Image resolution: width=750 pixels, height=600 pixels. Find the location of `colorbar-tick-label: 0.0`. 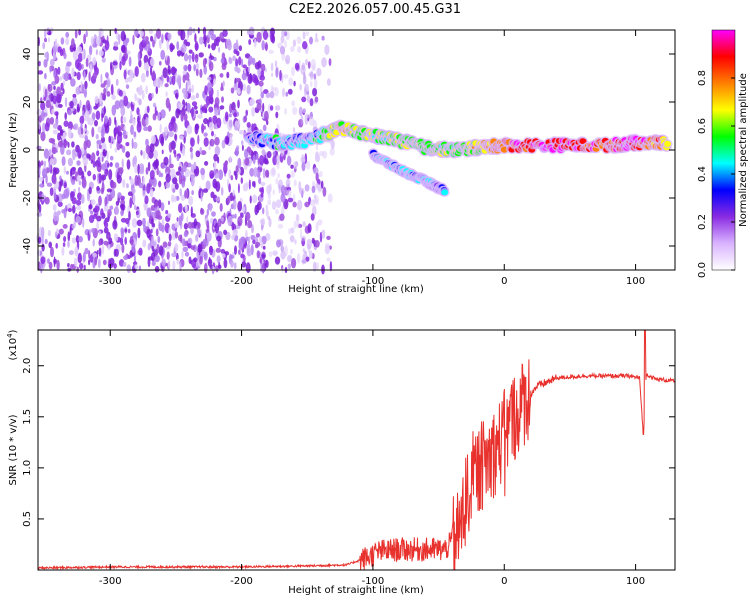

colorbar-tick-label: 0.0 is located at coordinates (702, 270).